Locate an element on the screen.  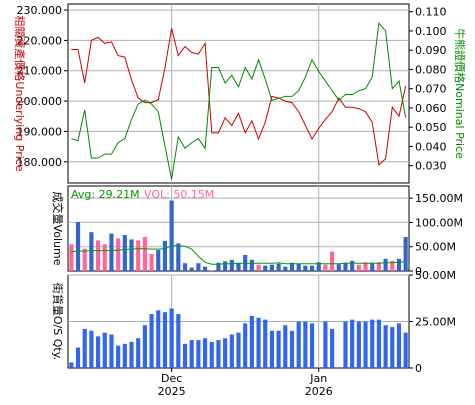
volume-average-label: Avg: 29.21M is located at coordinates (105, 194).